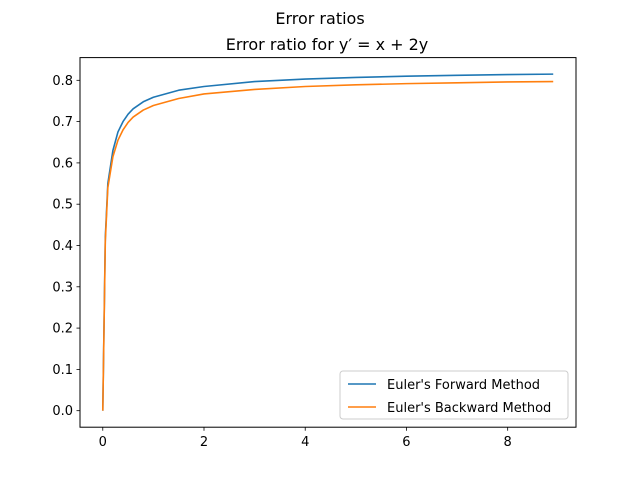 The width and height of the screenshot is (640, 480). I want to click on legend-box, so click(454, 395).